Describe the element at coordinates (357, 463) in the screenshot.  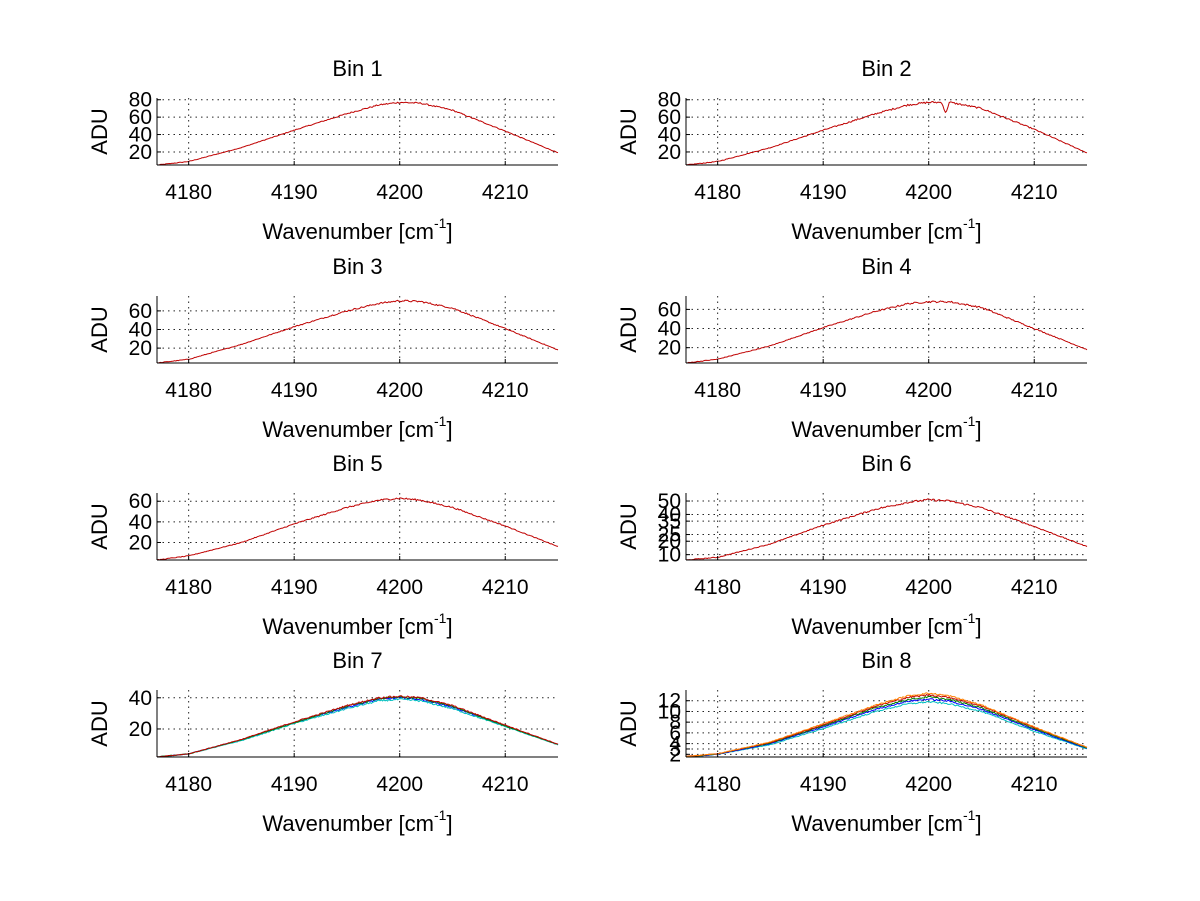
I see `subplot-title: Bin 5` at that location.